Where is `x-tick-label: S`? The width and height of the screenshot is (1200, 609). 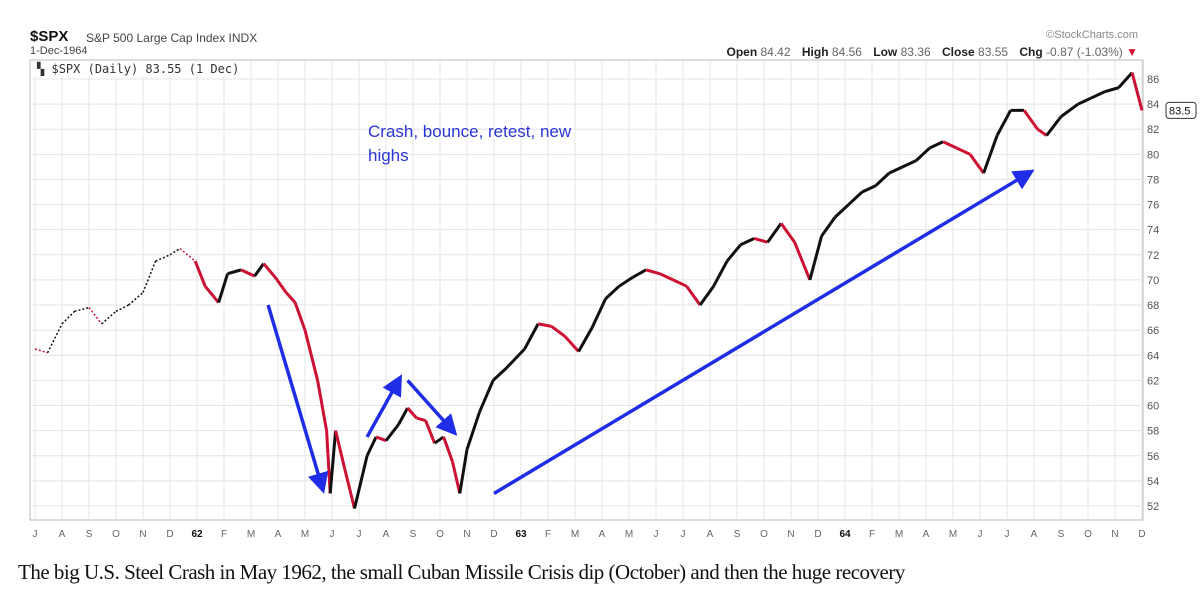 x-tick-label: S is located at coordinates (1061, 534).